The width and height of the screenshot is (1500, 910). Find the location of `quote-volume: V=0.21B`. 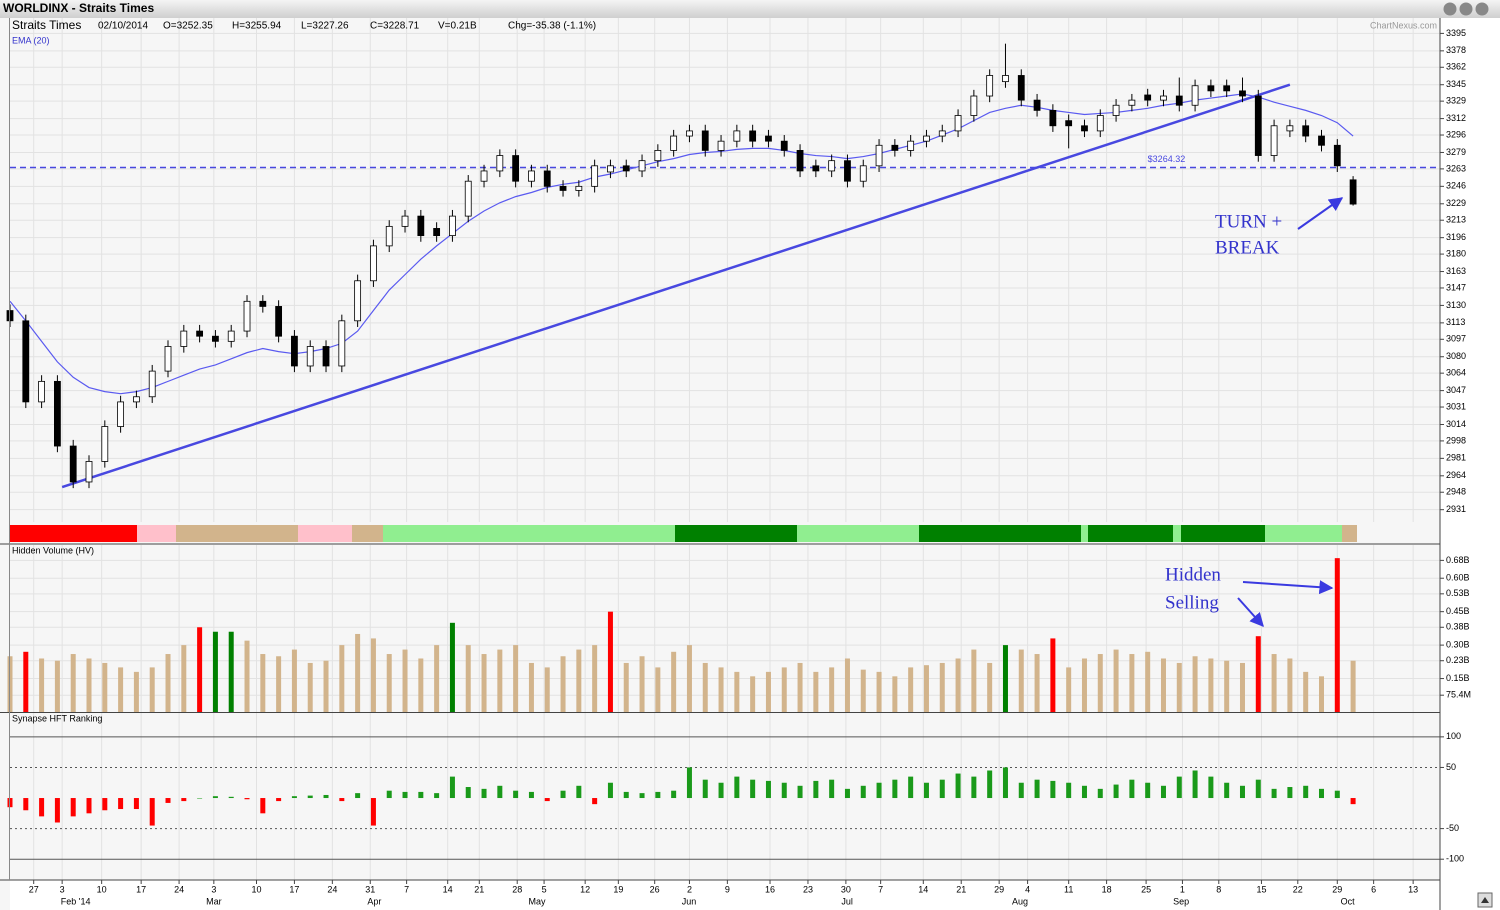

quote-volume: V=0.21B is located at coordinates (457, 26).